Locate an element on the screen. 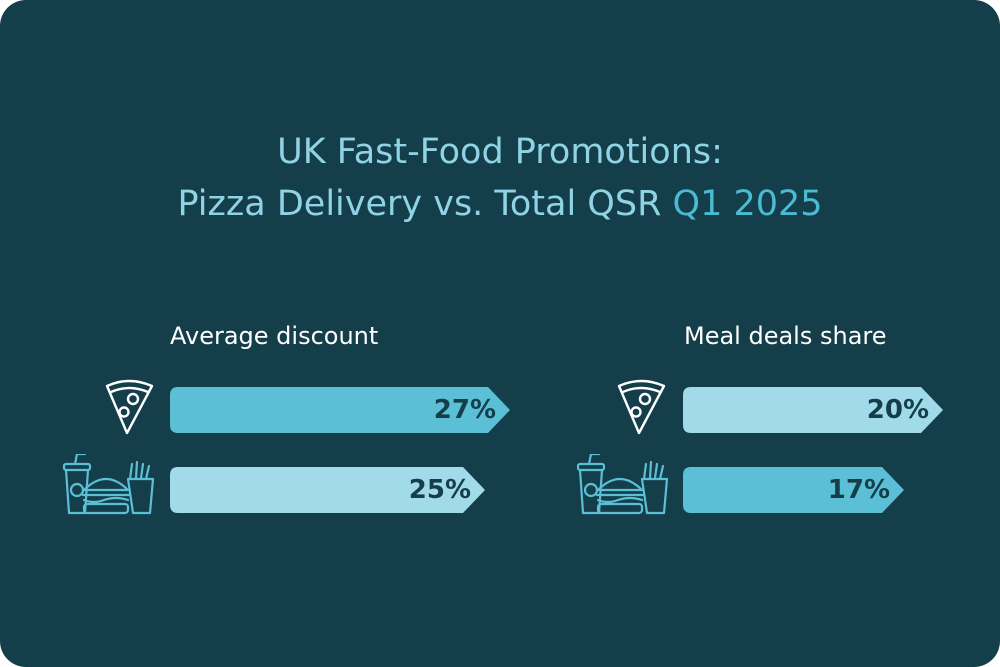 This screenshot has width=1000, height=667. title-line-2-accent: Q1 2025 is located at coordinates (747, 204).